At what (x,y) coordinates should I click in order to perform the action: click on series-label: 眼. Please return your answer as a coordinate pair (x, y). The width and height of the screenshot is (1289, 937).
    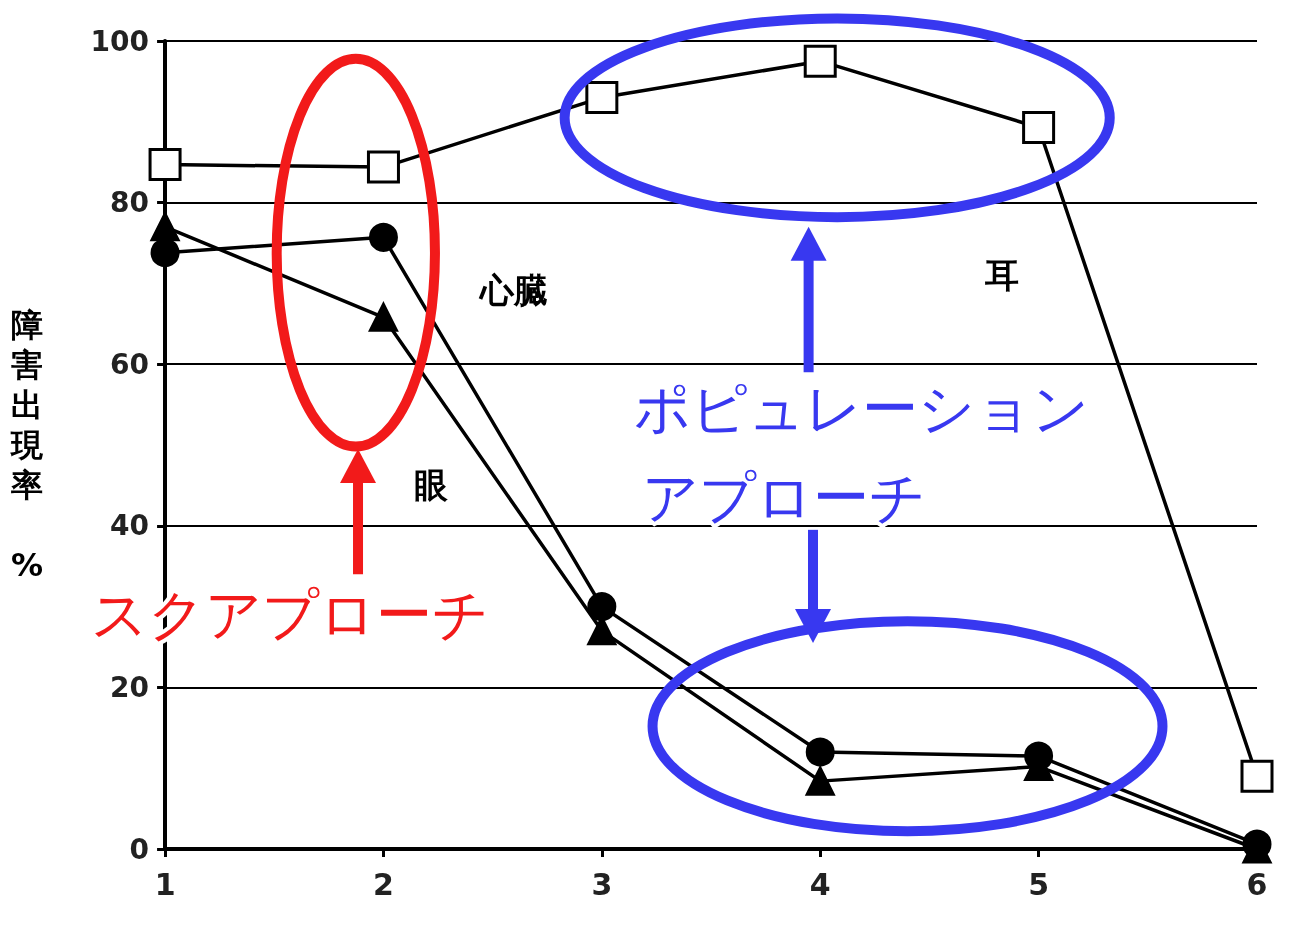
    Looking at the image, I should click on (430, 484).